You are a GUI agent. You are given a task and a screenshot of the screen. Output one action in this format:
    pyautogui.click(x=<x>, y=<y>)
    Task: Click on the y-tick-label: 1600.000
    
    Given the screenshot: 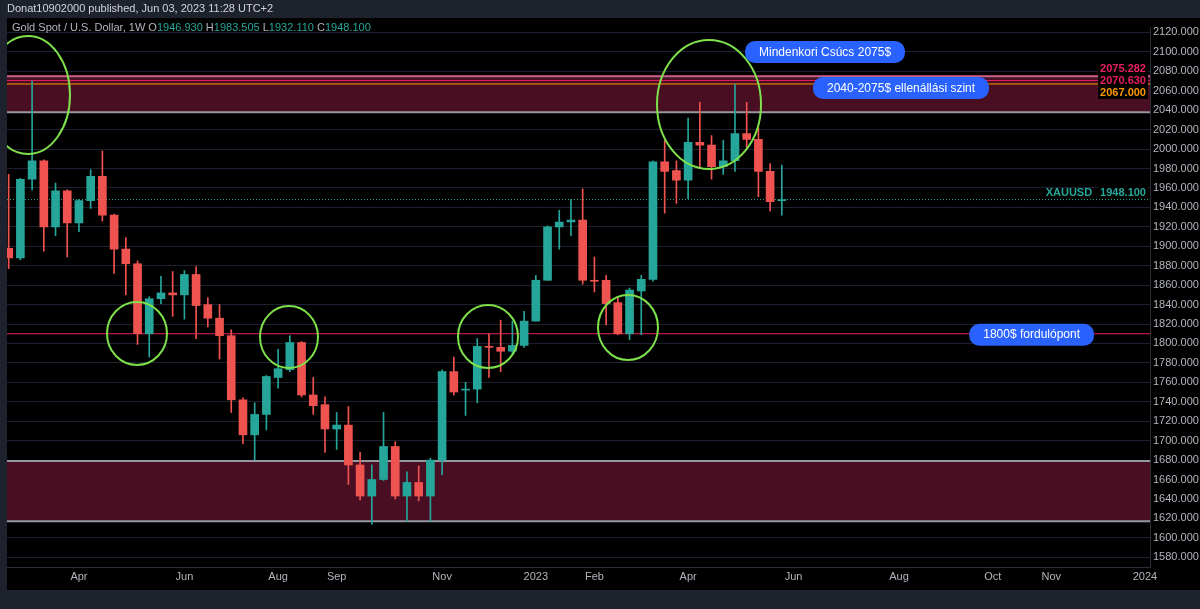 What is the action you would take?
    pyautogui.click(x=1176, y=536)
    